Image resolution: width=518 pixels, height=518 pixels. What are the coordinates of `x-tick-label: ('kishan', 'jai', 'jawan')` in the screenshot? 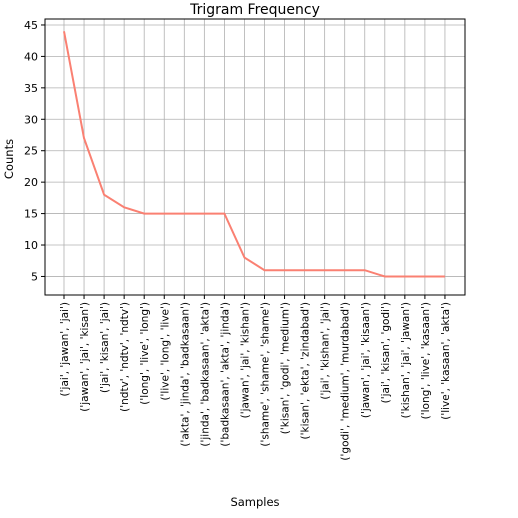 It's located at (406, 360).